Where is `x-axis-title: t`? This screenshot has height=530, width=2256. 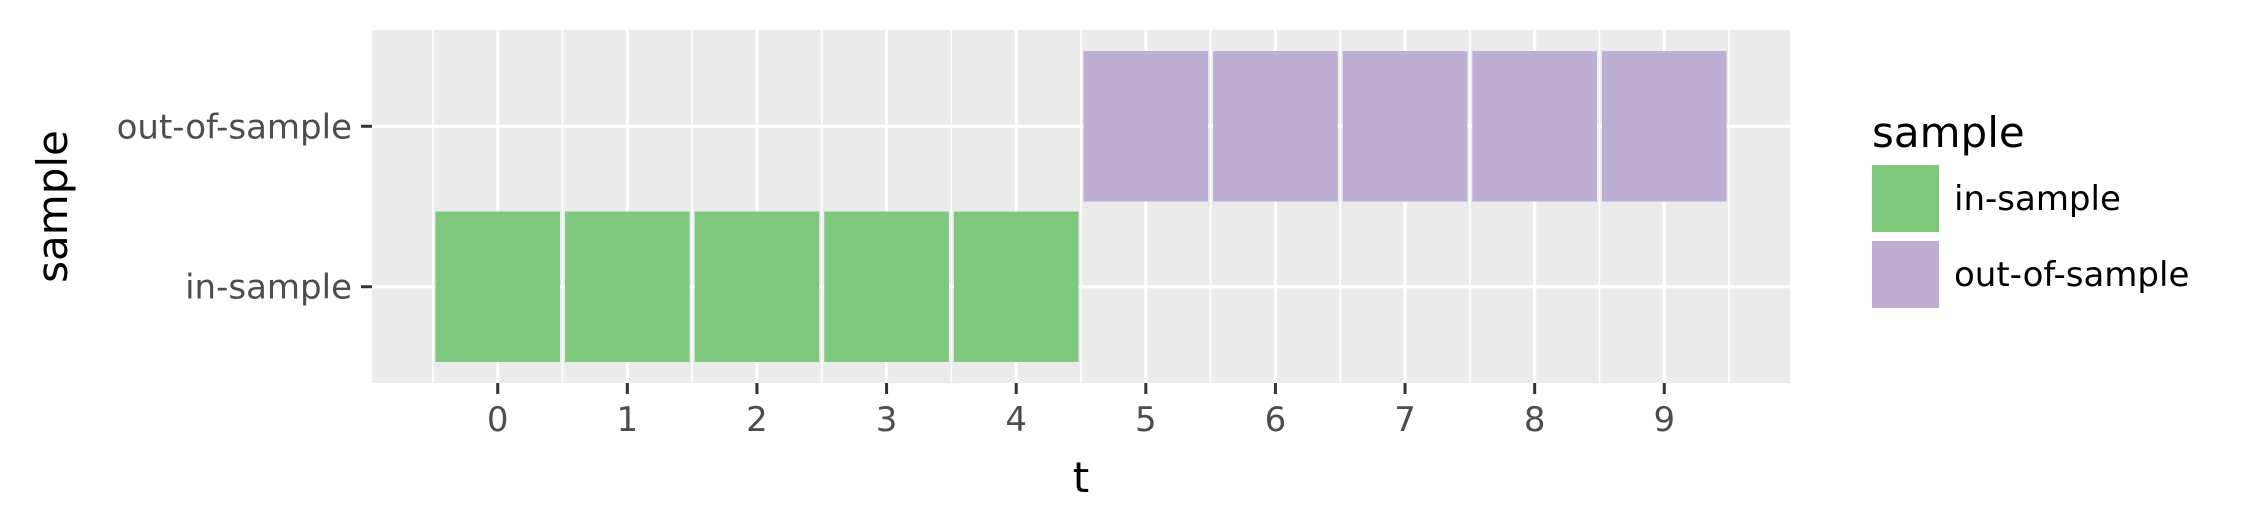 x-axis-title: t is located at coordinates (1081, 477).